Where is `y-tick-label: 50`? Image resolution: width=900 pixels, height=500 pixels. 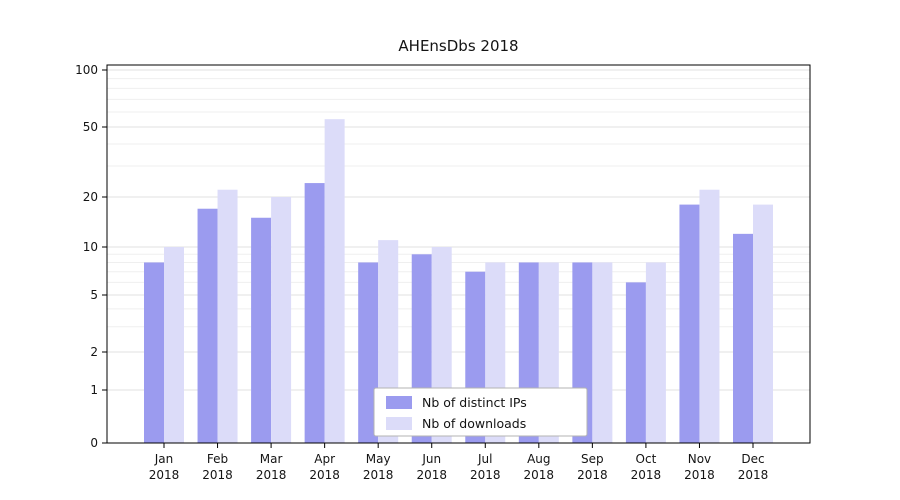
y-tick-label: 50 is located at coordinates (90, 127).